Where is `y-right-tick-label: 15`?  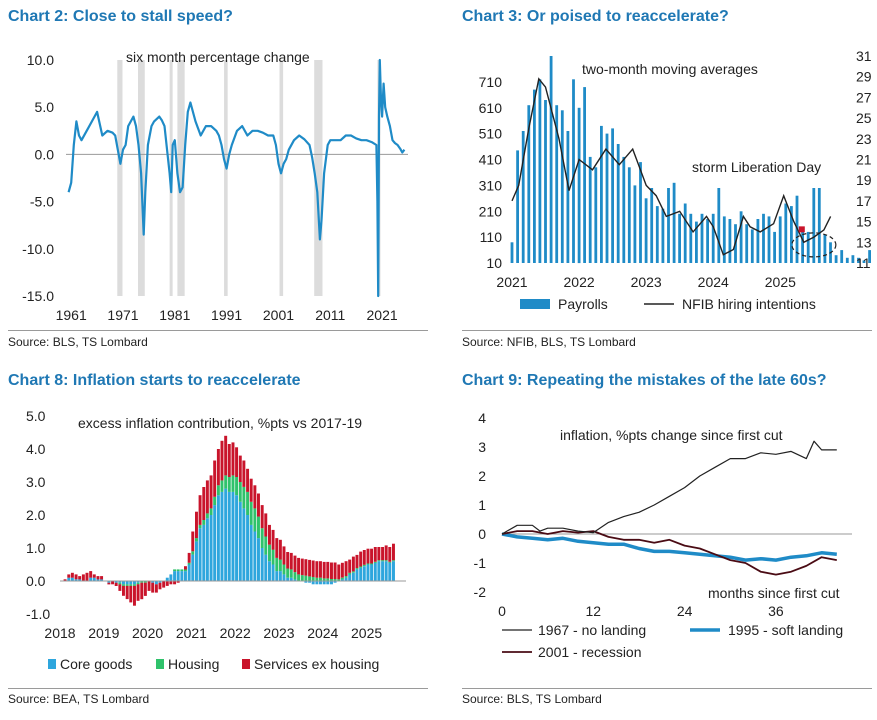
y-right-tick-label: 15 is located at coordinates (864, 222).